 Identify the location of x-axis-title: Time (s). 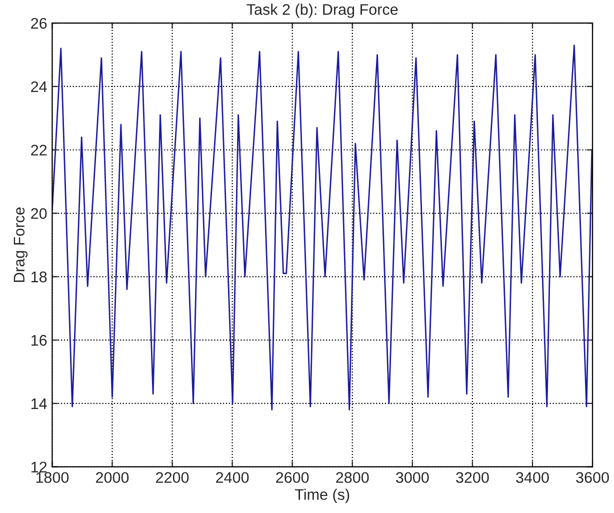
(322, 495).